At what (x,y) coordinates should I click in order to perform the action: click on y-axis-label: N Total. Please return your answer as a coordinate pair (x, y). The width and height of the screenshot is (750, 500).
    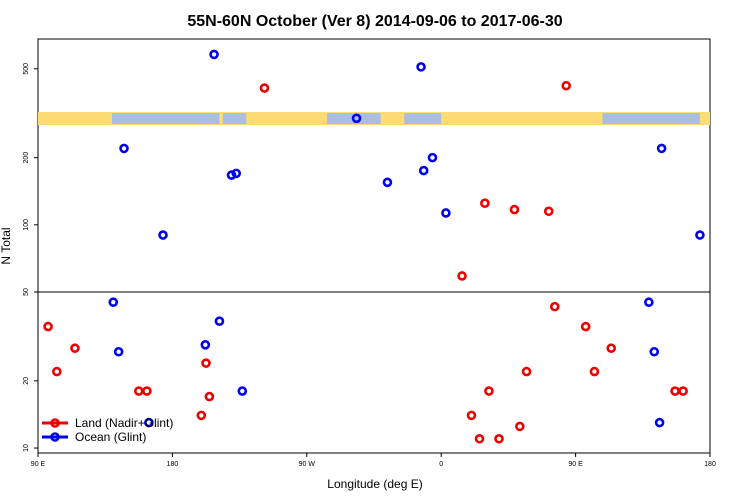
    Looking at the image, I should click on (6, 245).